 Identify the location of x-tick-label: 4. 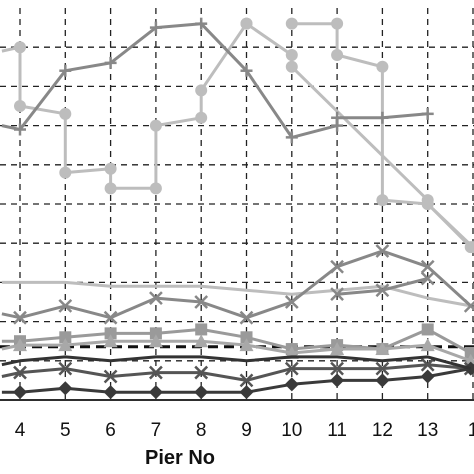
(20, 430).